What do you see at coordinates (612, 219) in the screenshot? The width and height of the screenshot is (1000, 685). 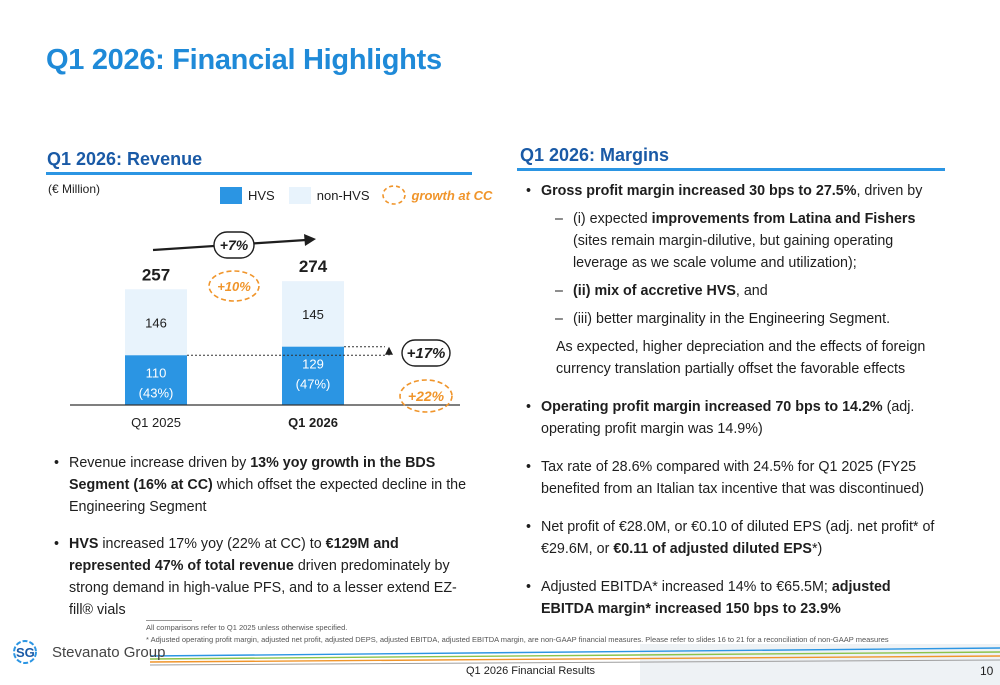 I see `bullet-text-part: (i) expected` at bounding box center [612, 219].